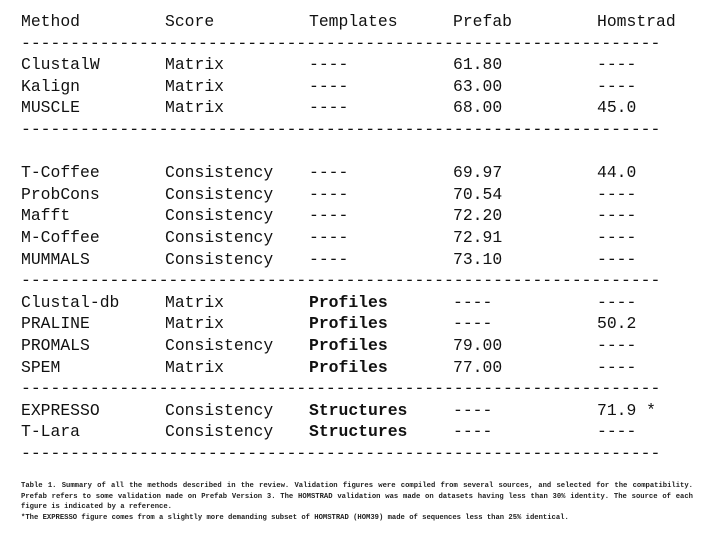  Describe the element at coordinates (617, 173) in the screenshot. I see `homstrad-cell: 44.0` at that location.